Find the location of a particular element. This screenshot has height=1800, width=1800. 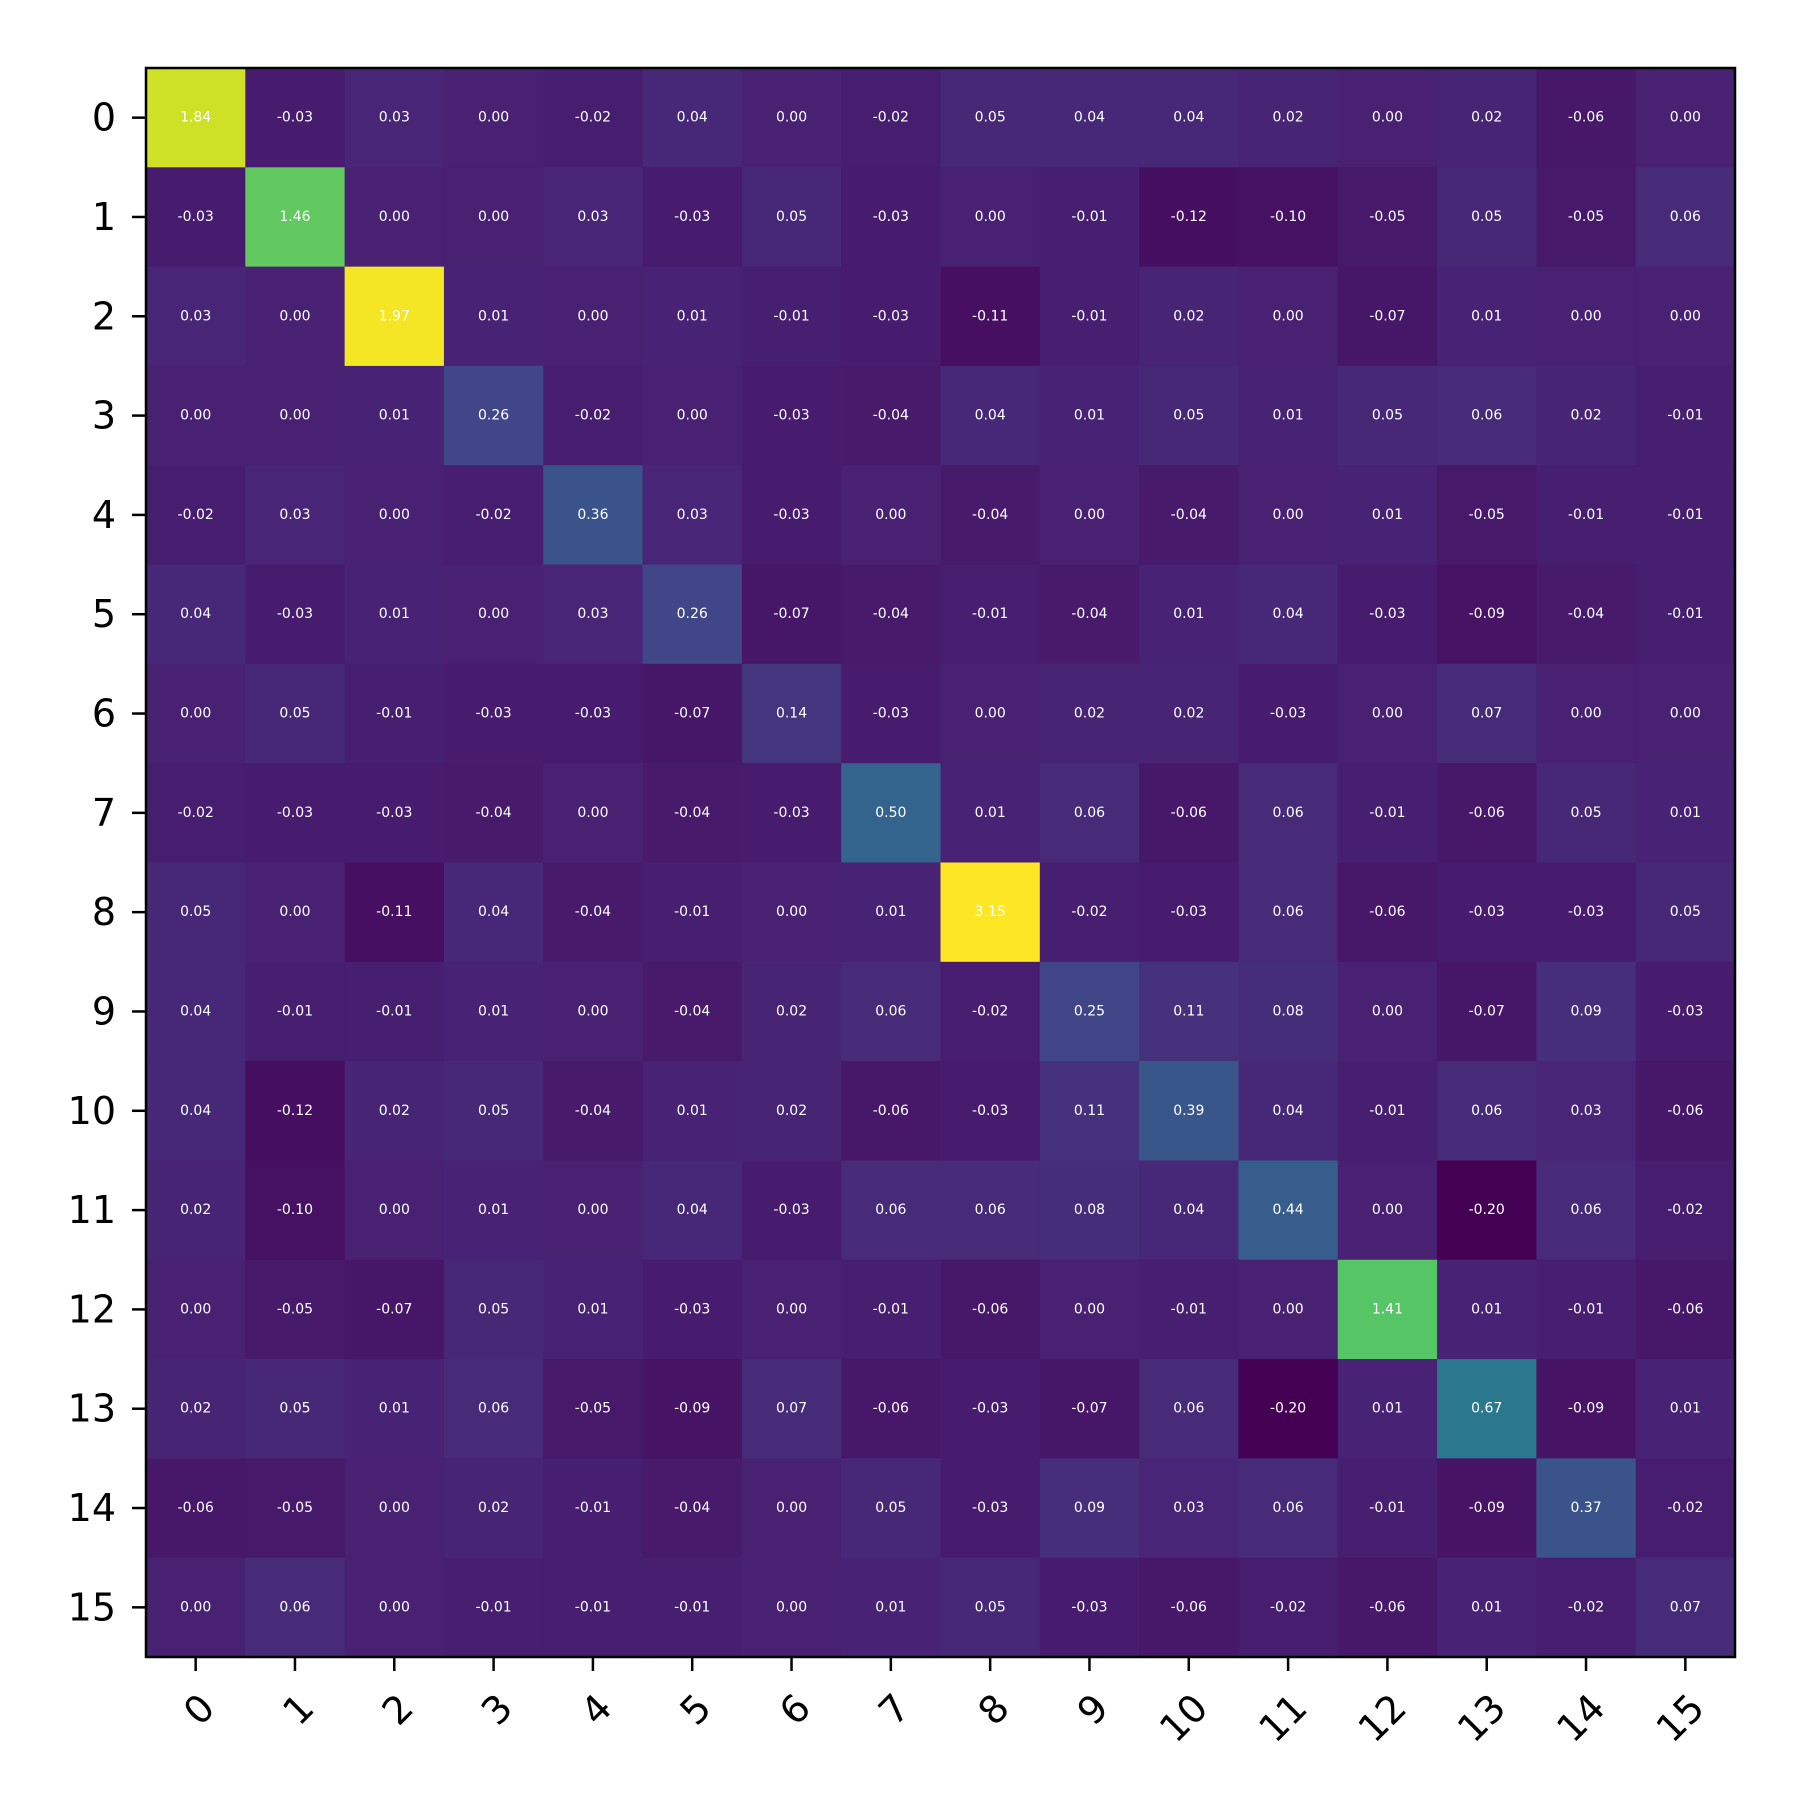

cell-value-label: -0.07 is located at coordinates (1487, 1011).